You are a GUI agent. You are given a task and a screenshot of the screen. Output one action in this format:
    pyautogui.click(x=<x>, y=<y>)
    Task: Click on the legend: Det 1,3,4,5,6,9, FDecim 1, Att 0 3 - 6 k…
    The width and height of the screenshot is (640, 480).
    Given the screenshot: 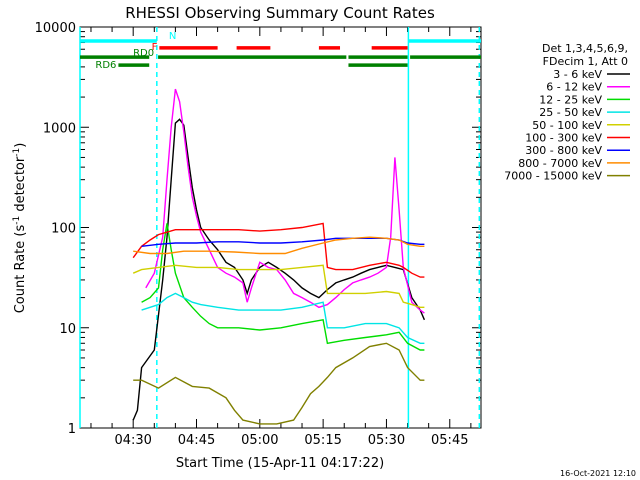 What is the action you would take?
    pyautogui.click(x=567, y=112)
    